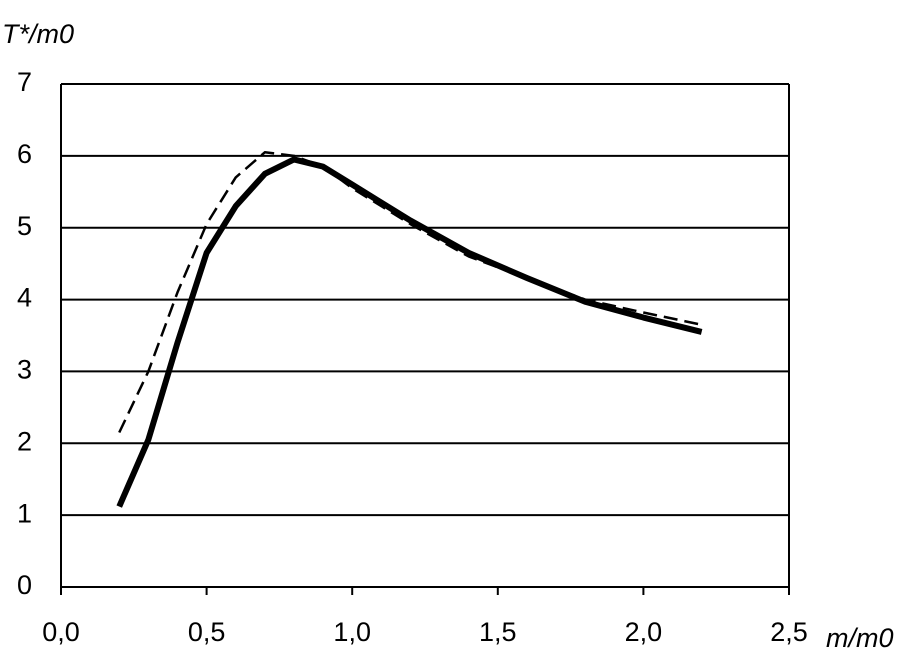  Describe the element at coordinates (24, 154) in the screenshot. I see `y-tick-label: 6` at that location.